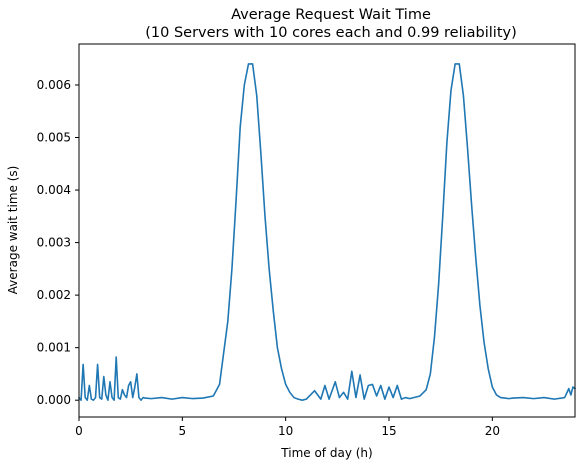 Image resolution: width=585 pixels, height=470 pixels. I want to click on y-tick-label: 0.005, so click(54, 138).